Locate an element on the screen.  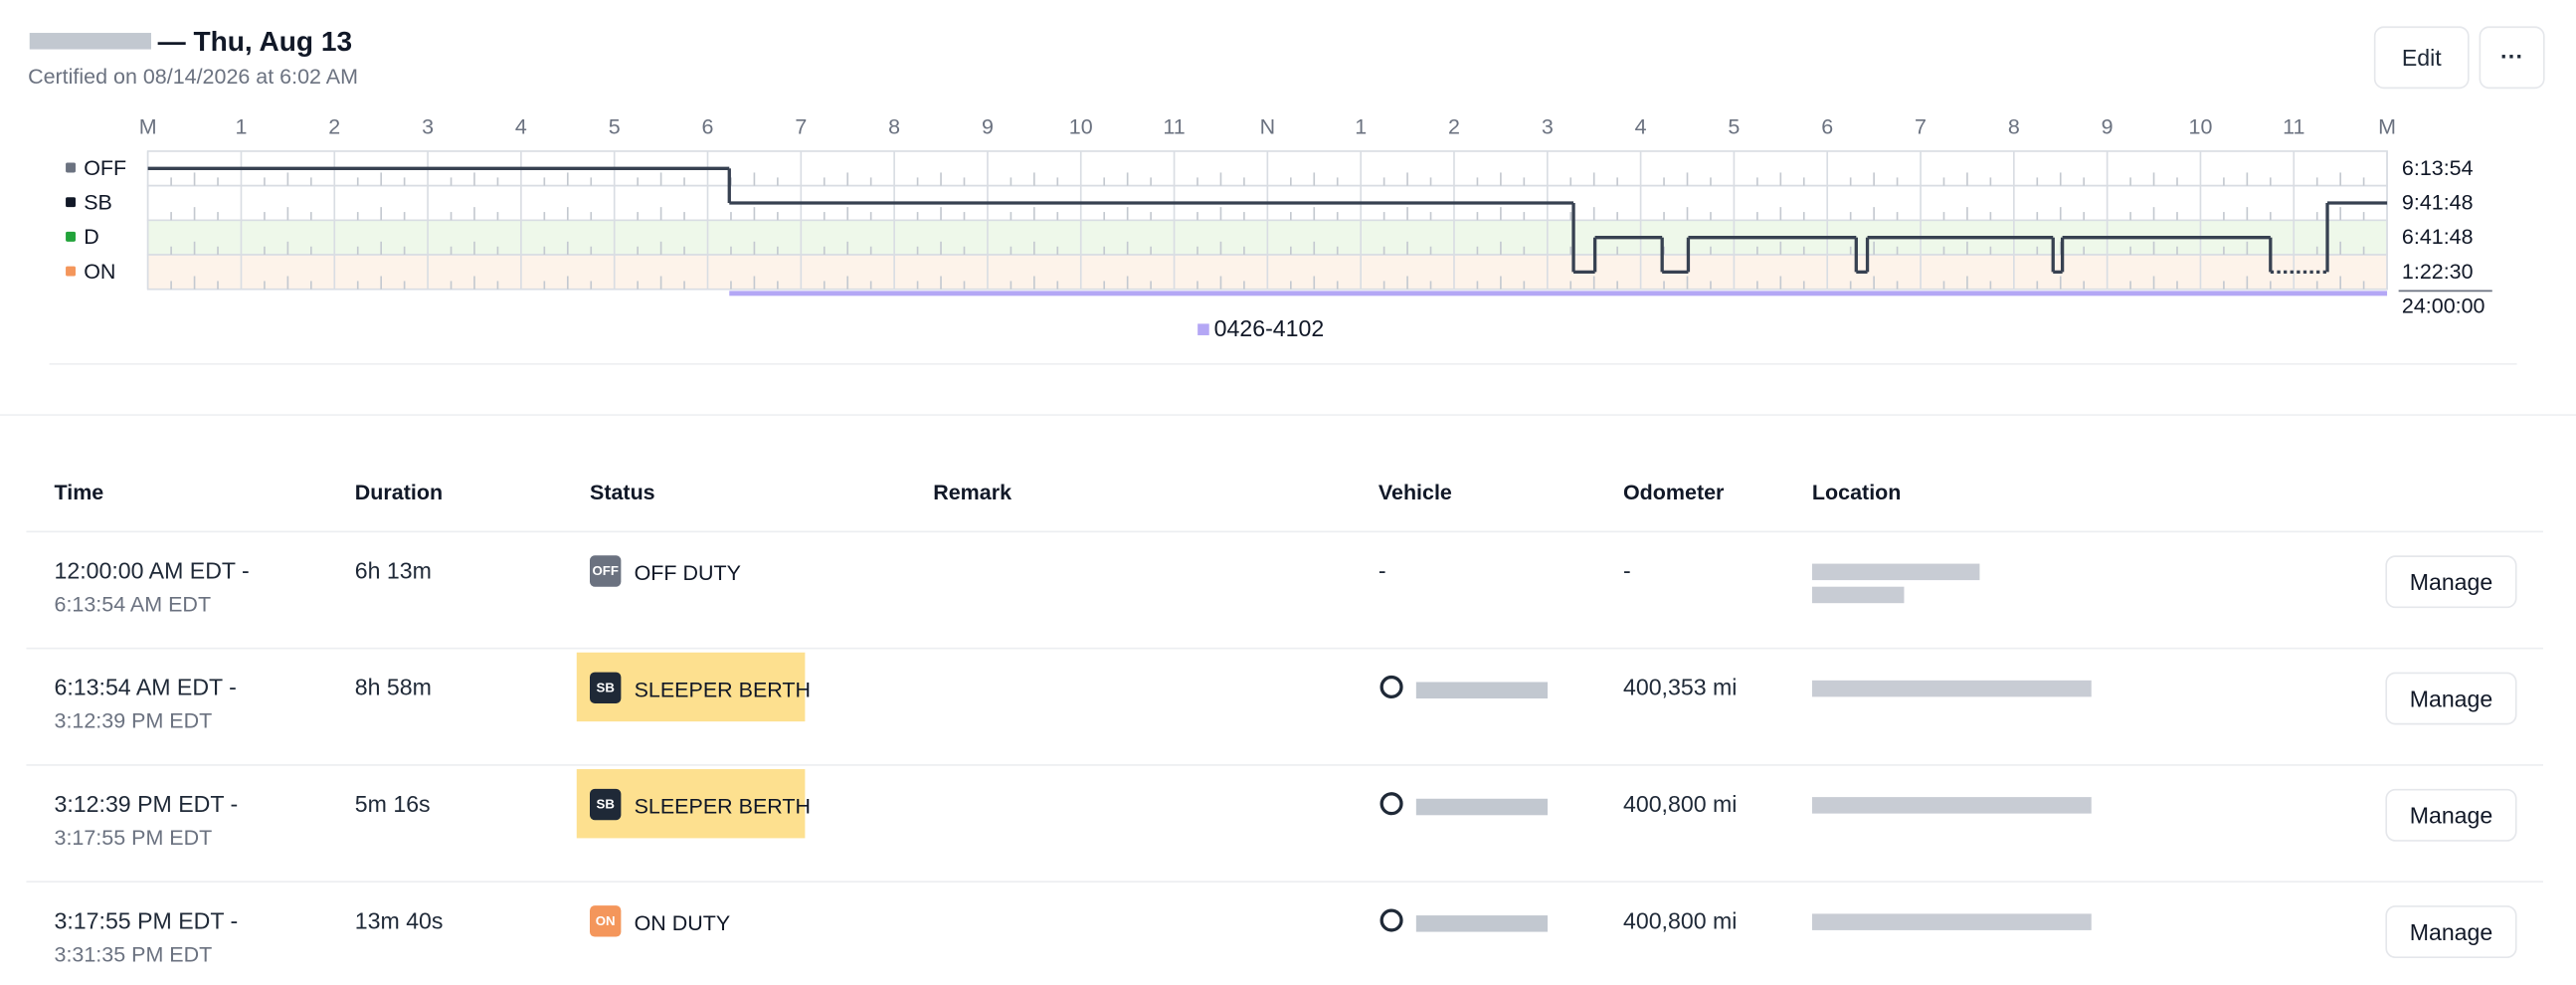
duration: 5m 16s is located at coordinates (392, 803).